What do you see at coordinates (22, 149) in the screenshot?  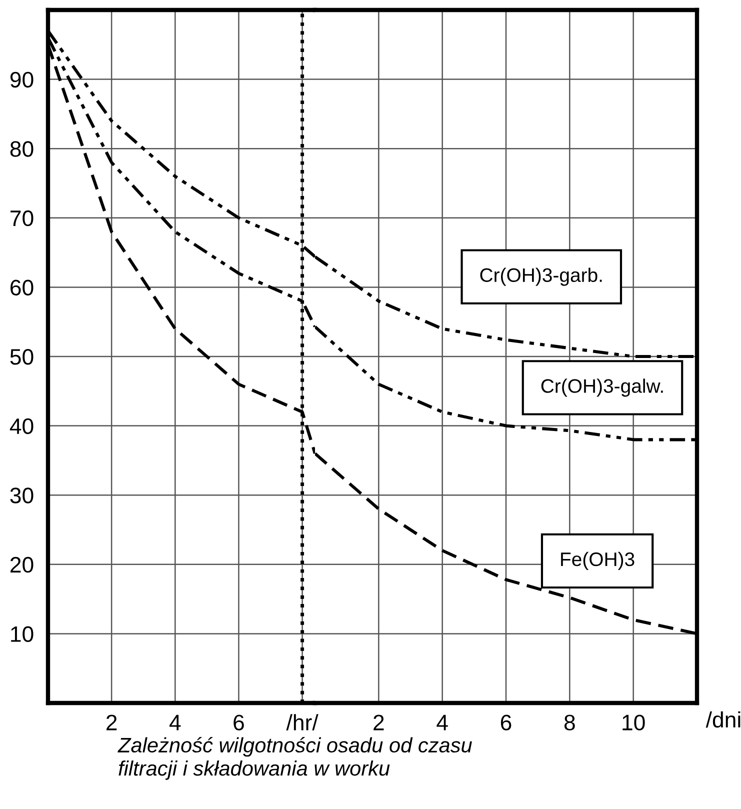 I see `y-tick-label: 80` at bounding box center [22, 149].